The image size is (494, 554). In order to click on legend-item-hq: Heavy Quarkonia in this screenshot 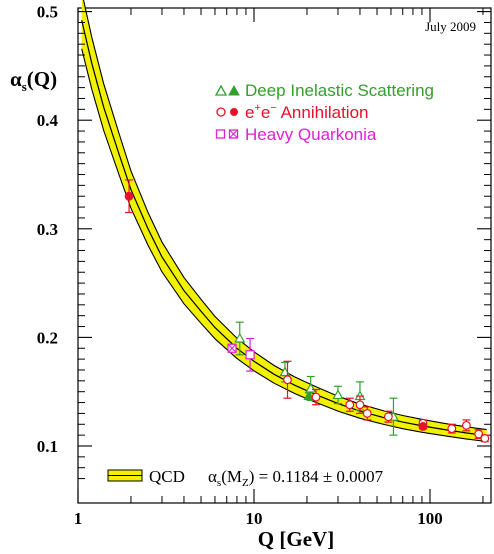, I will do `click(296, 134)`.